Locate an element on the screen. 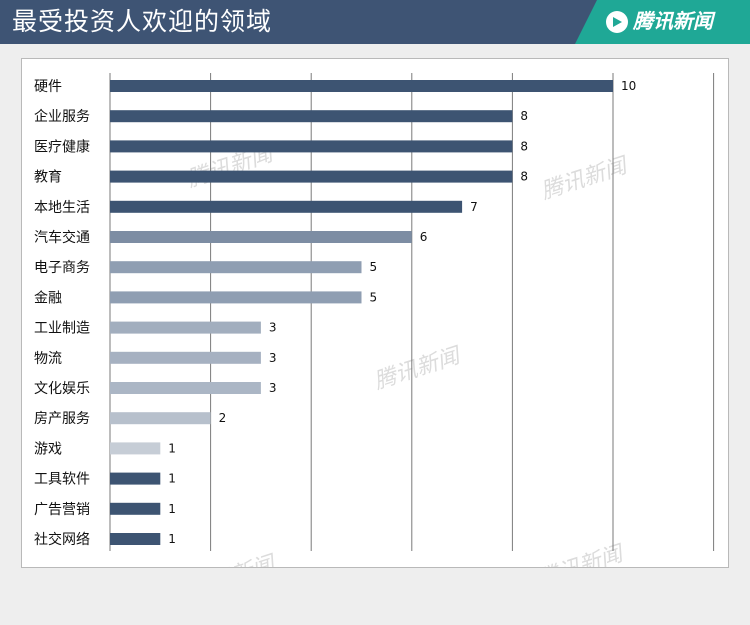 Image resolution: width=750 pixels, height=625 pixels. chart-header: 最受投资人欢迎的领域 腾讯新闻 is located at coordinates (375, 22).